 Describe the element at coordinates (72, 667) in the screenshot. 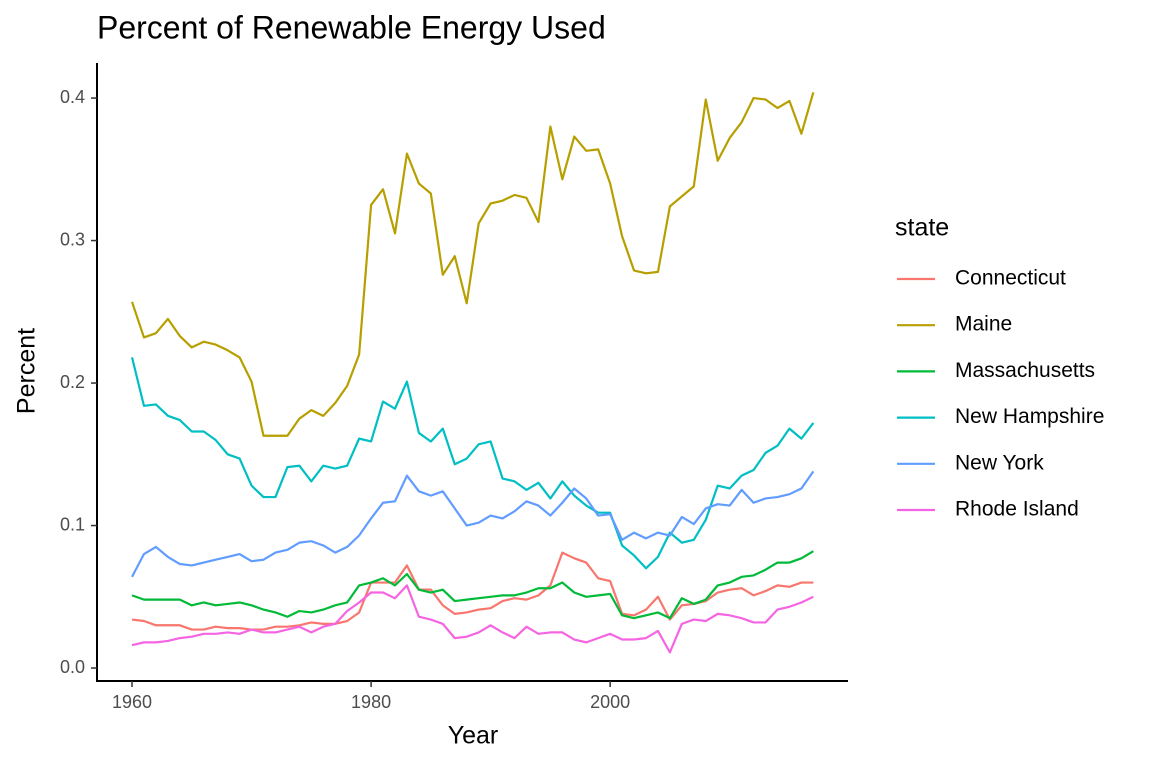

I see `y-tick-label: 0.0` at that location.